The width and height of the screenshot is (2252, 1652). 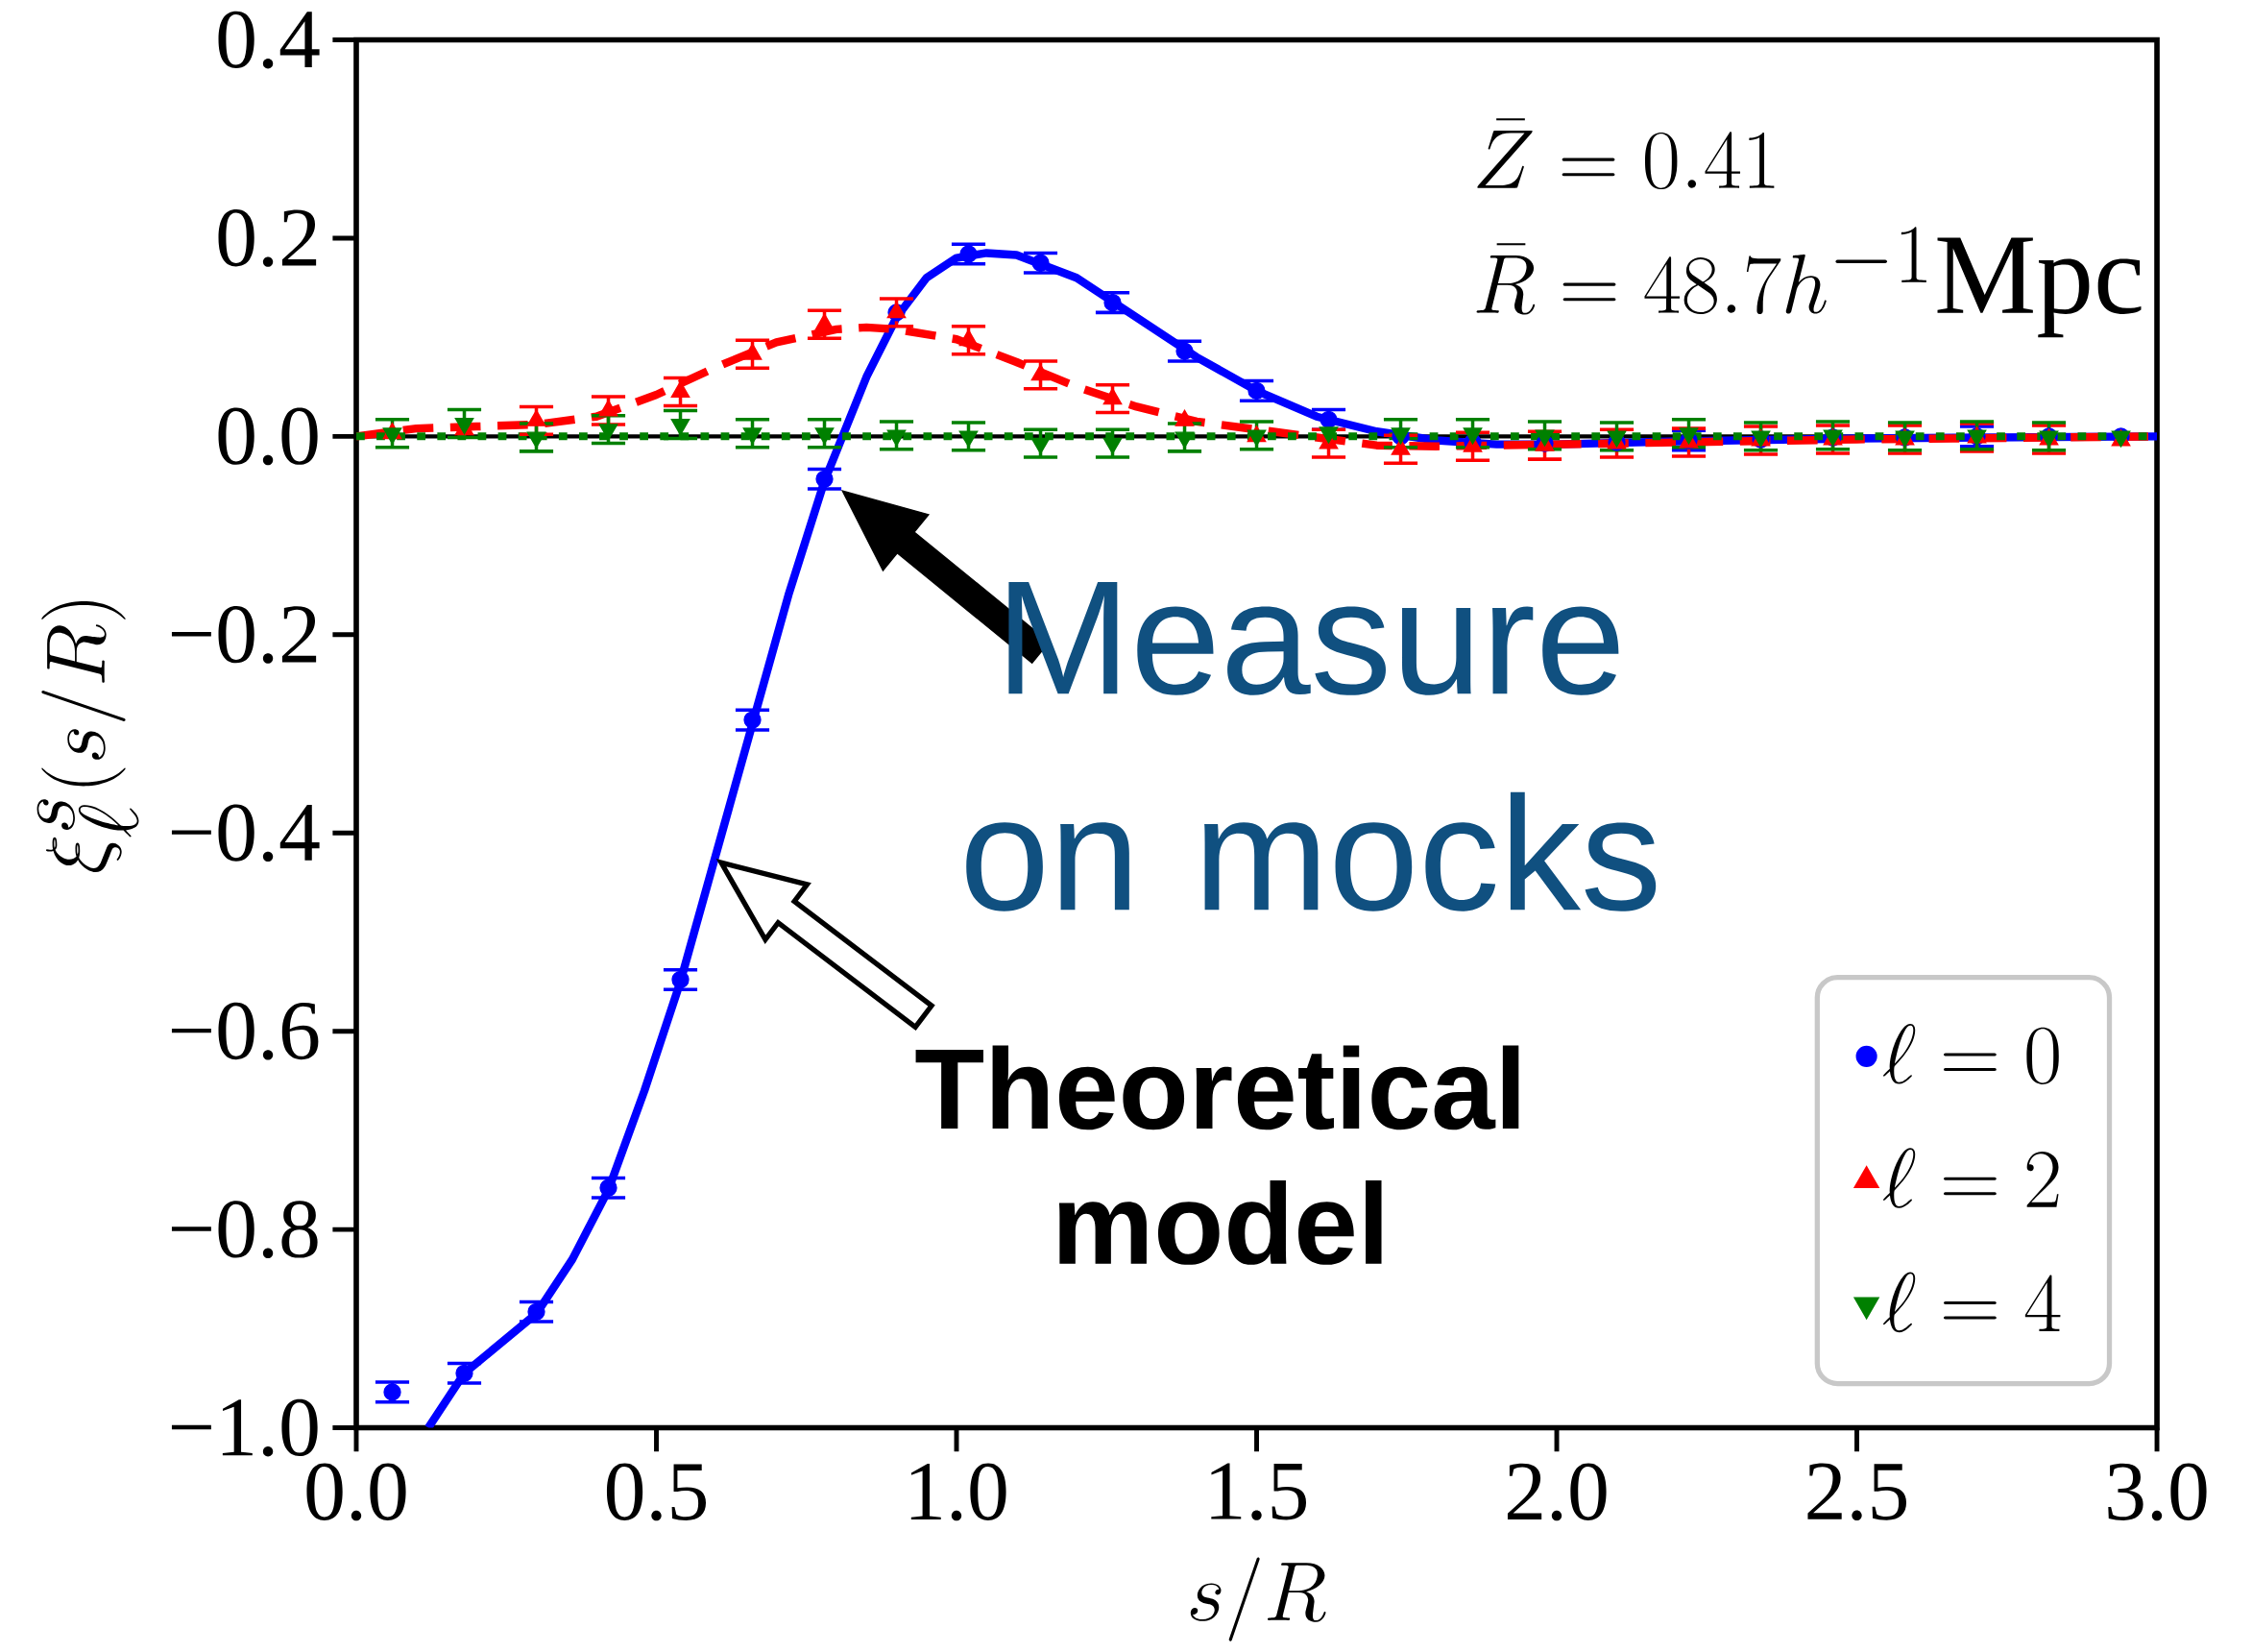 What do you see at coordinates (2157, 1492) in the screenshot?
I see `x-tick-label: 3.0` at bounding box center [2157, 1492].